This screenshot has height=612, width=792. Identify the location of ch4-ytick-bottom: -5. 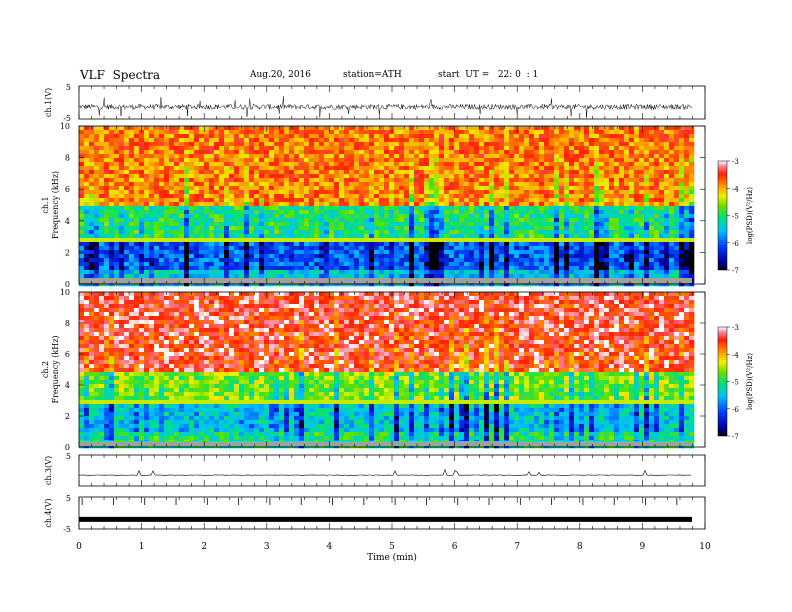
(67, 529).